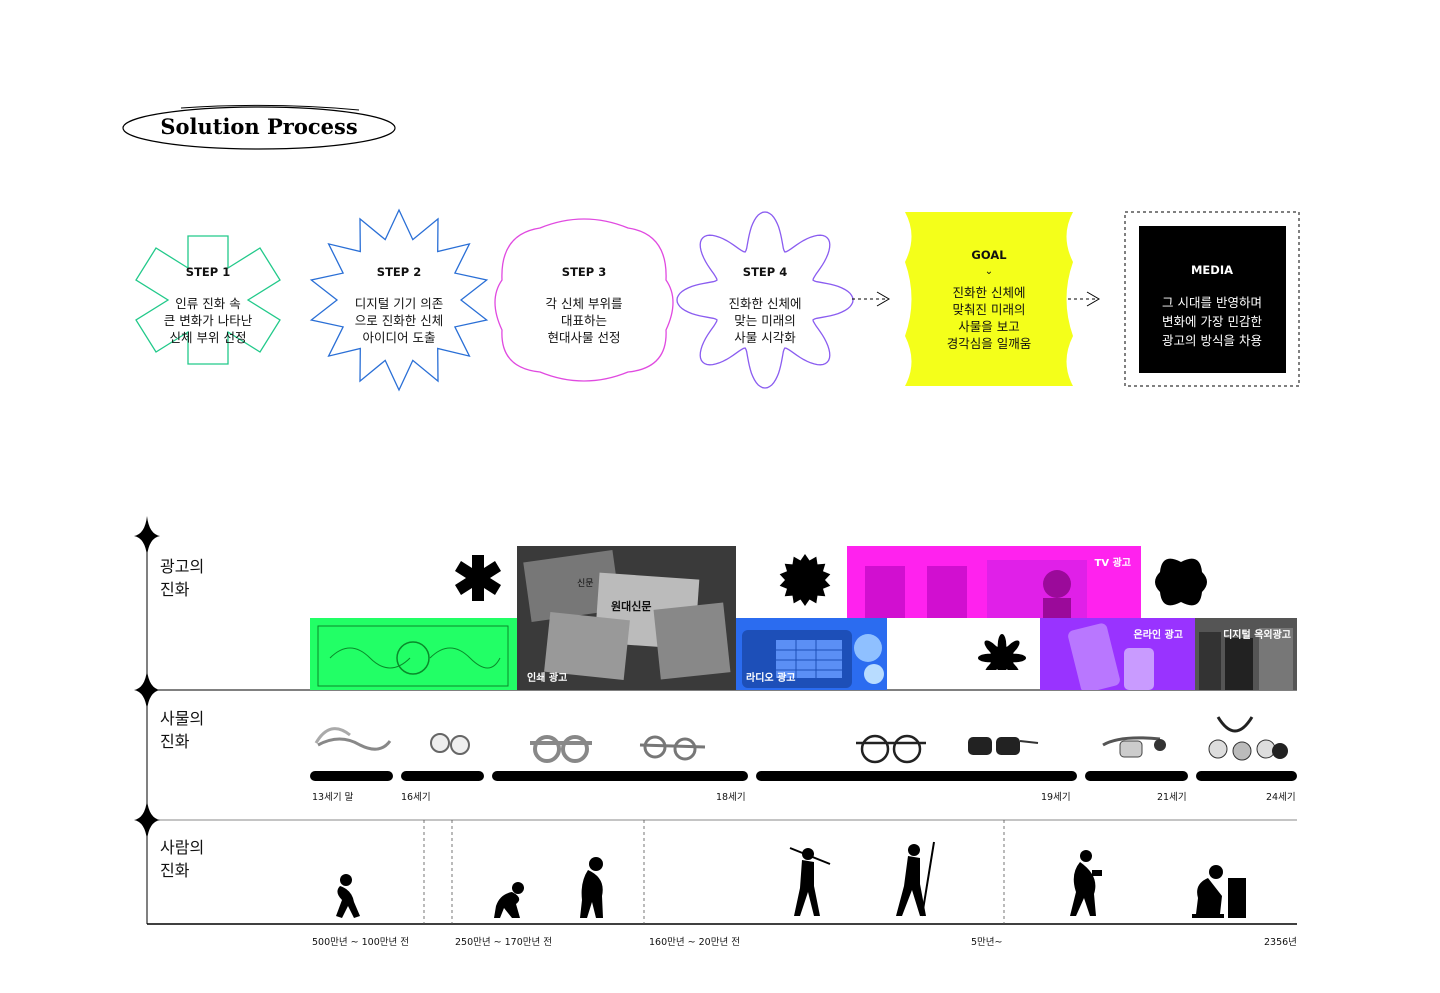  What do you see at coordinates (1212, 270) in the screenshot?
I see `media-label: MEDIA` at bounding box center [1212, 270].